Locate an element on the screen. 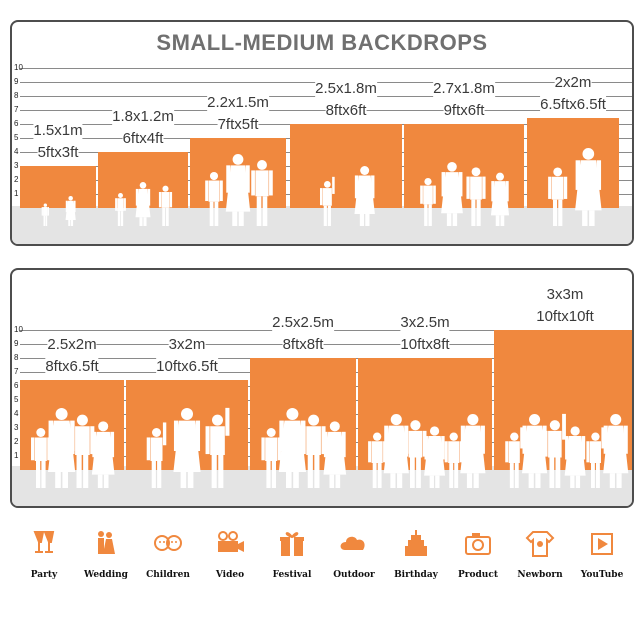 The height and width of the screenshot is (640, 640). children-faces-icon is located at coordinates (168, 543).